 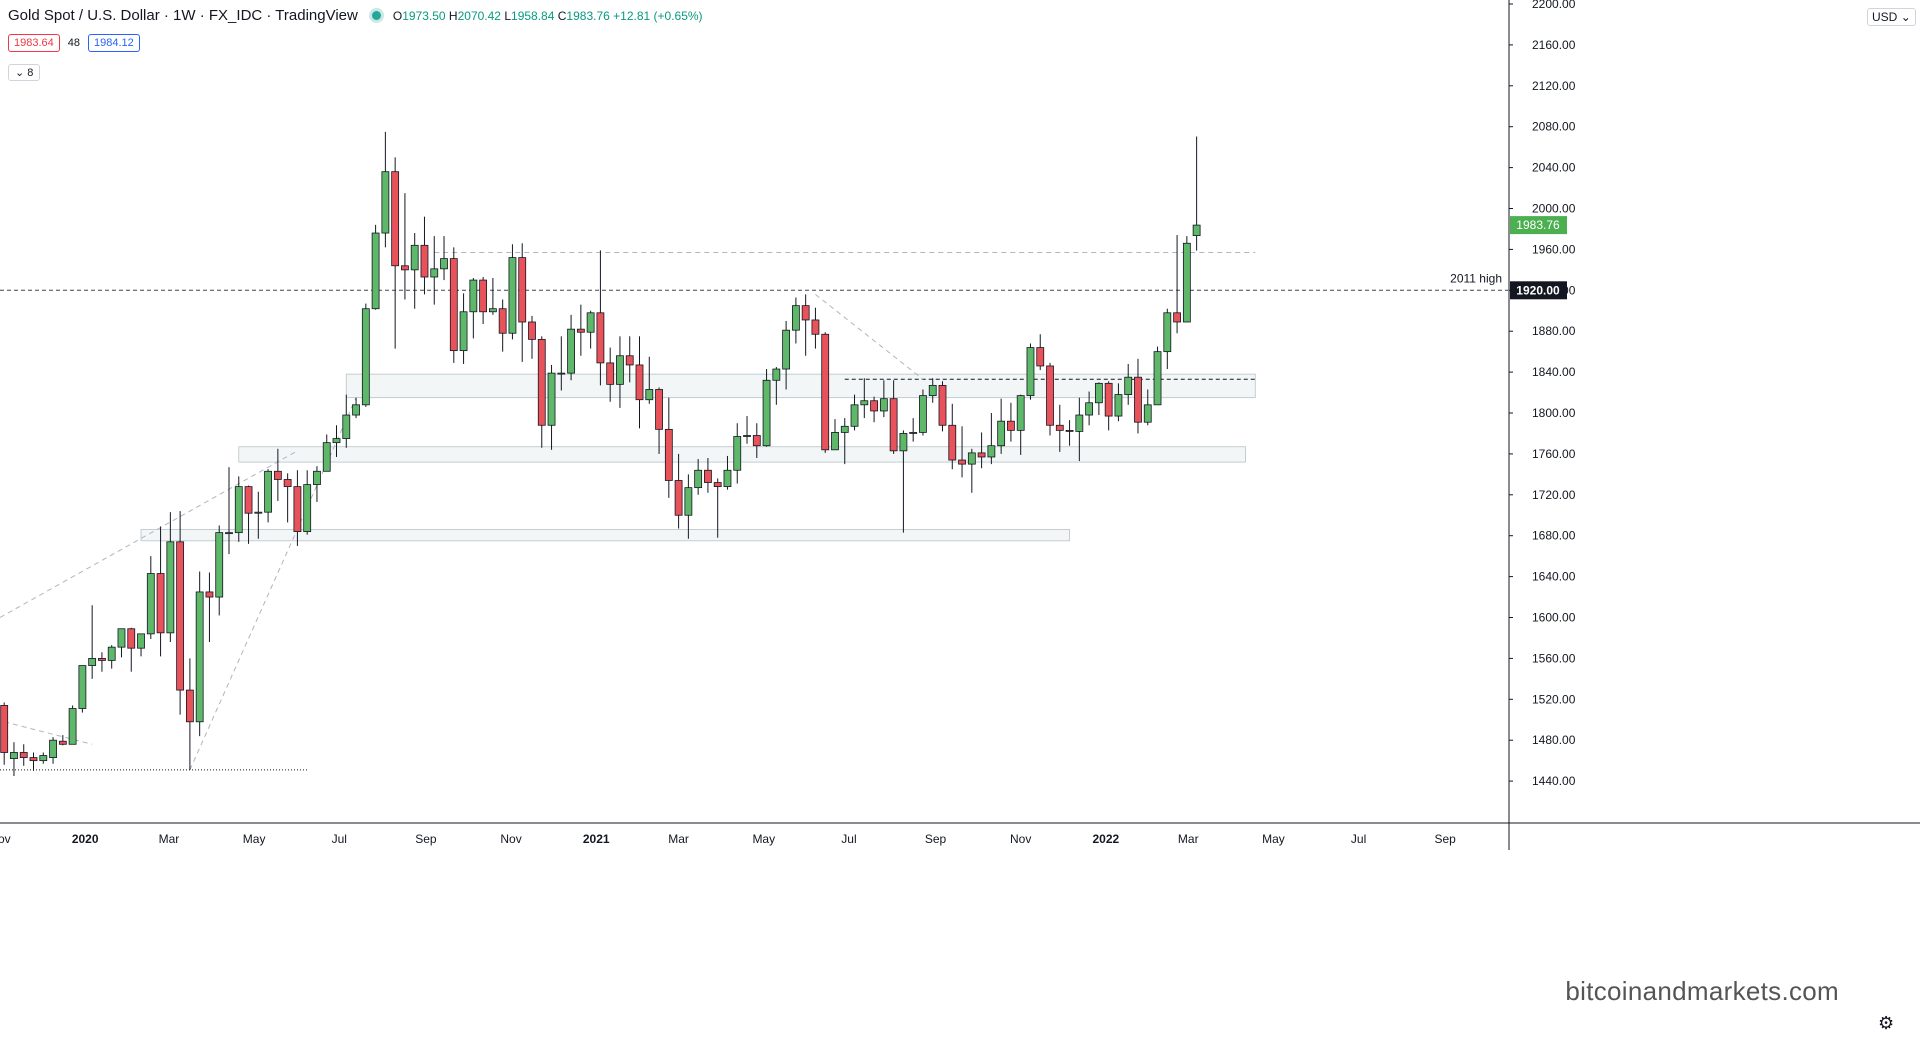 What do you see at coordinates (426, 839) in the screenshot?
I see `x-tick-label: Sep` at bounding box center [426, 839].